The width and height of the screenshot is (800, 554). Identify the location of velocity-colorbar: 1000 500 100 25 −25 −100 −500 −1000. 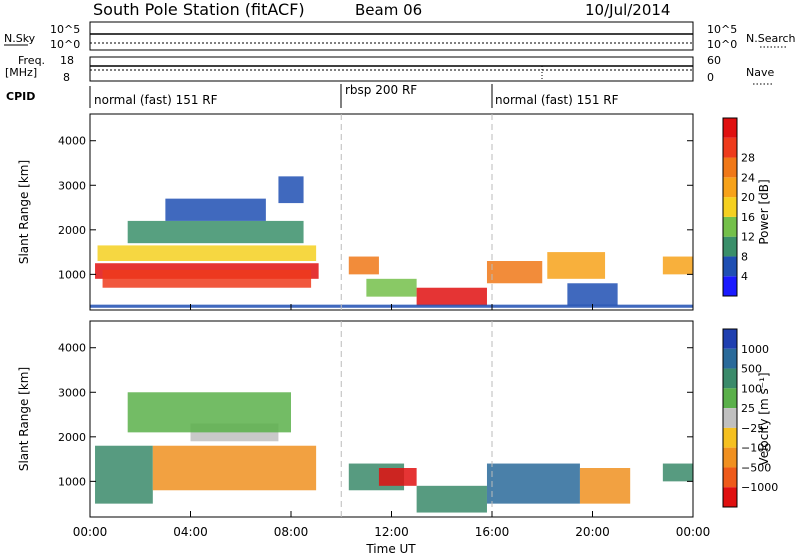
(750, 418).